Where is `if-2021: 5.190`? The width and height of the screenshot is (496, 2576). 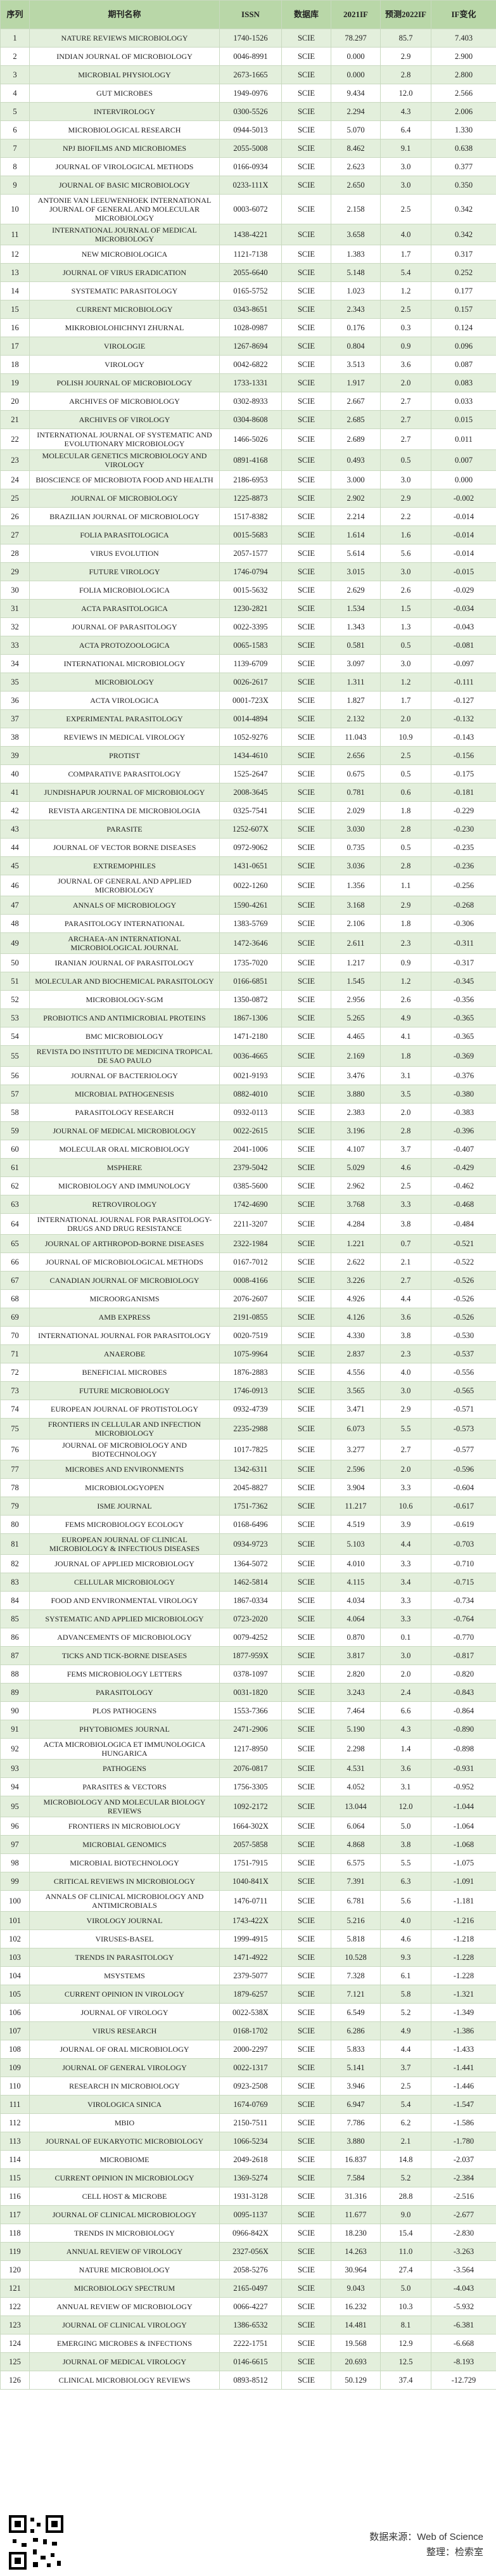 if-2021: 5.190 is located at coordinates (356, 1730).